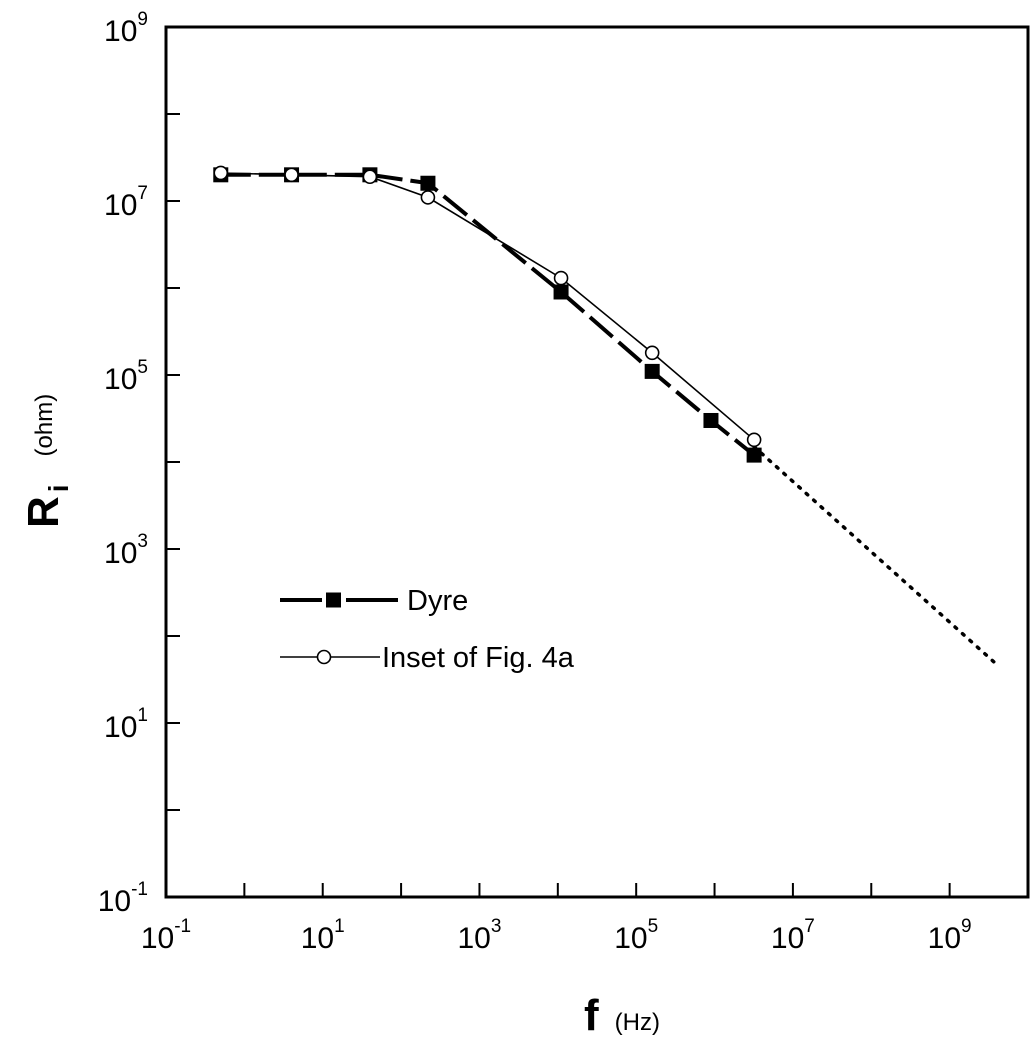  I want to click on y-axis-label-sub: i, so click(58, 488).